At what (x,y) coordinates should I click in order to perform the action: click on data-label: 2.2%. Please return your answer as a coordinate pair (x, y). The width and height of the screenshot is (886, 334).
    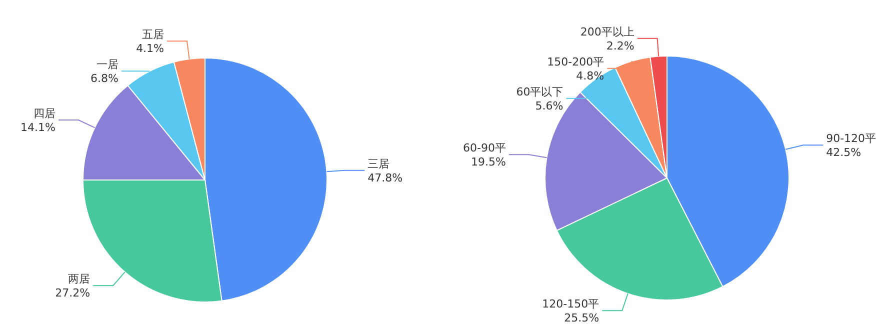
    Looking at the image, I should click on (620, 45).